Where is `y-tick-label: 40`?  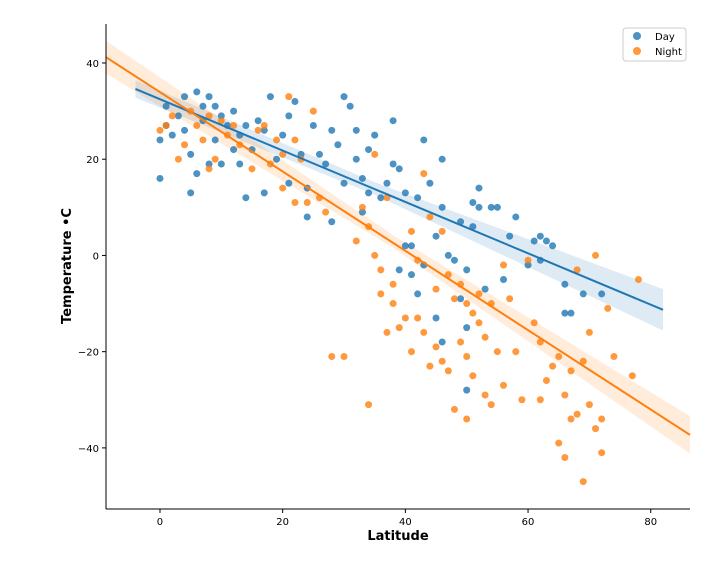 y-tick-label: 40 is located at coordinates (92, 64).